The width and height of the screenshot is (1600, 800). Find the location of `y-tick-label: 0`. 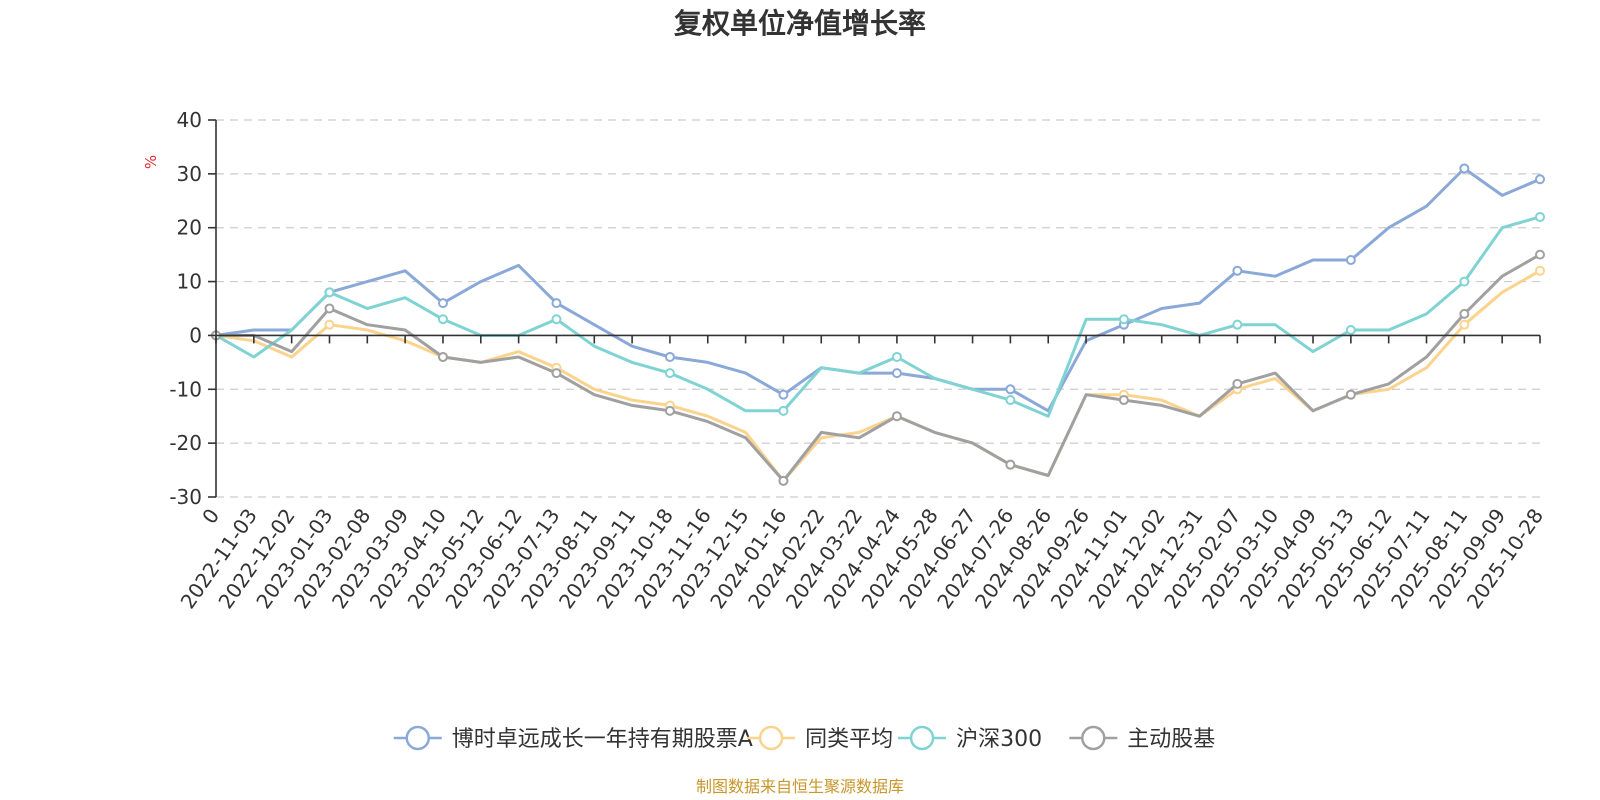

y-tick-label: 0 is located at coordinates (195, 335).